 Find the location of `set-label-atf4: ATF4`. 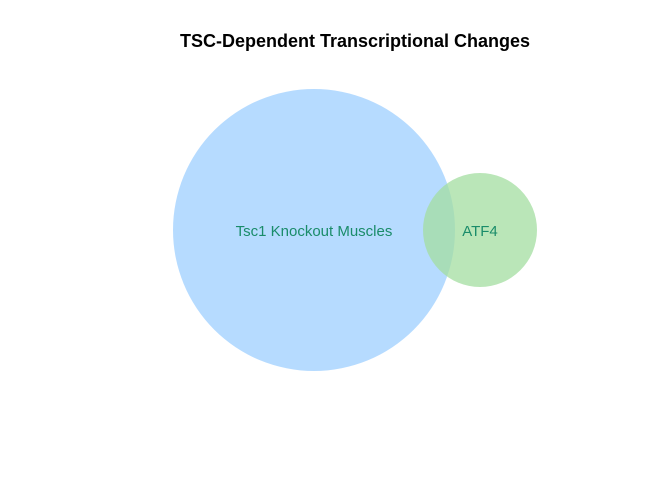

set-label-atf4: ATF4 is located at coordinates (480, 231).